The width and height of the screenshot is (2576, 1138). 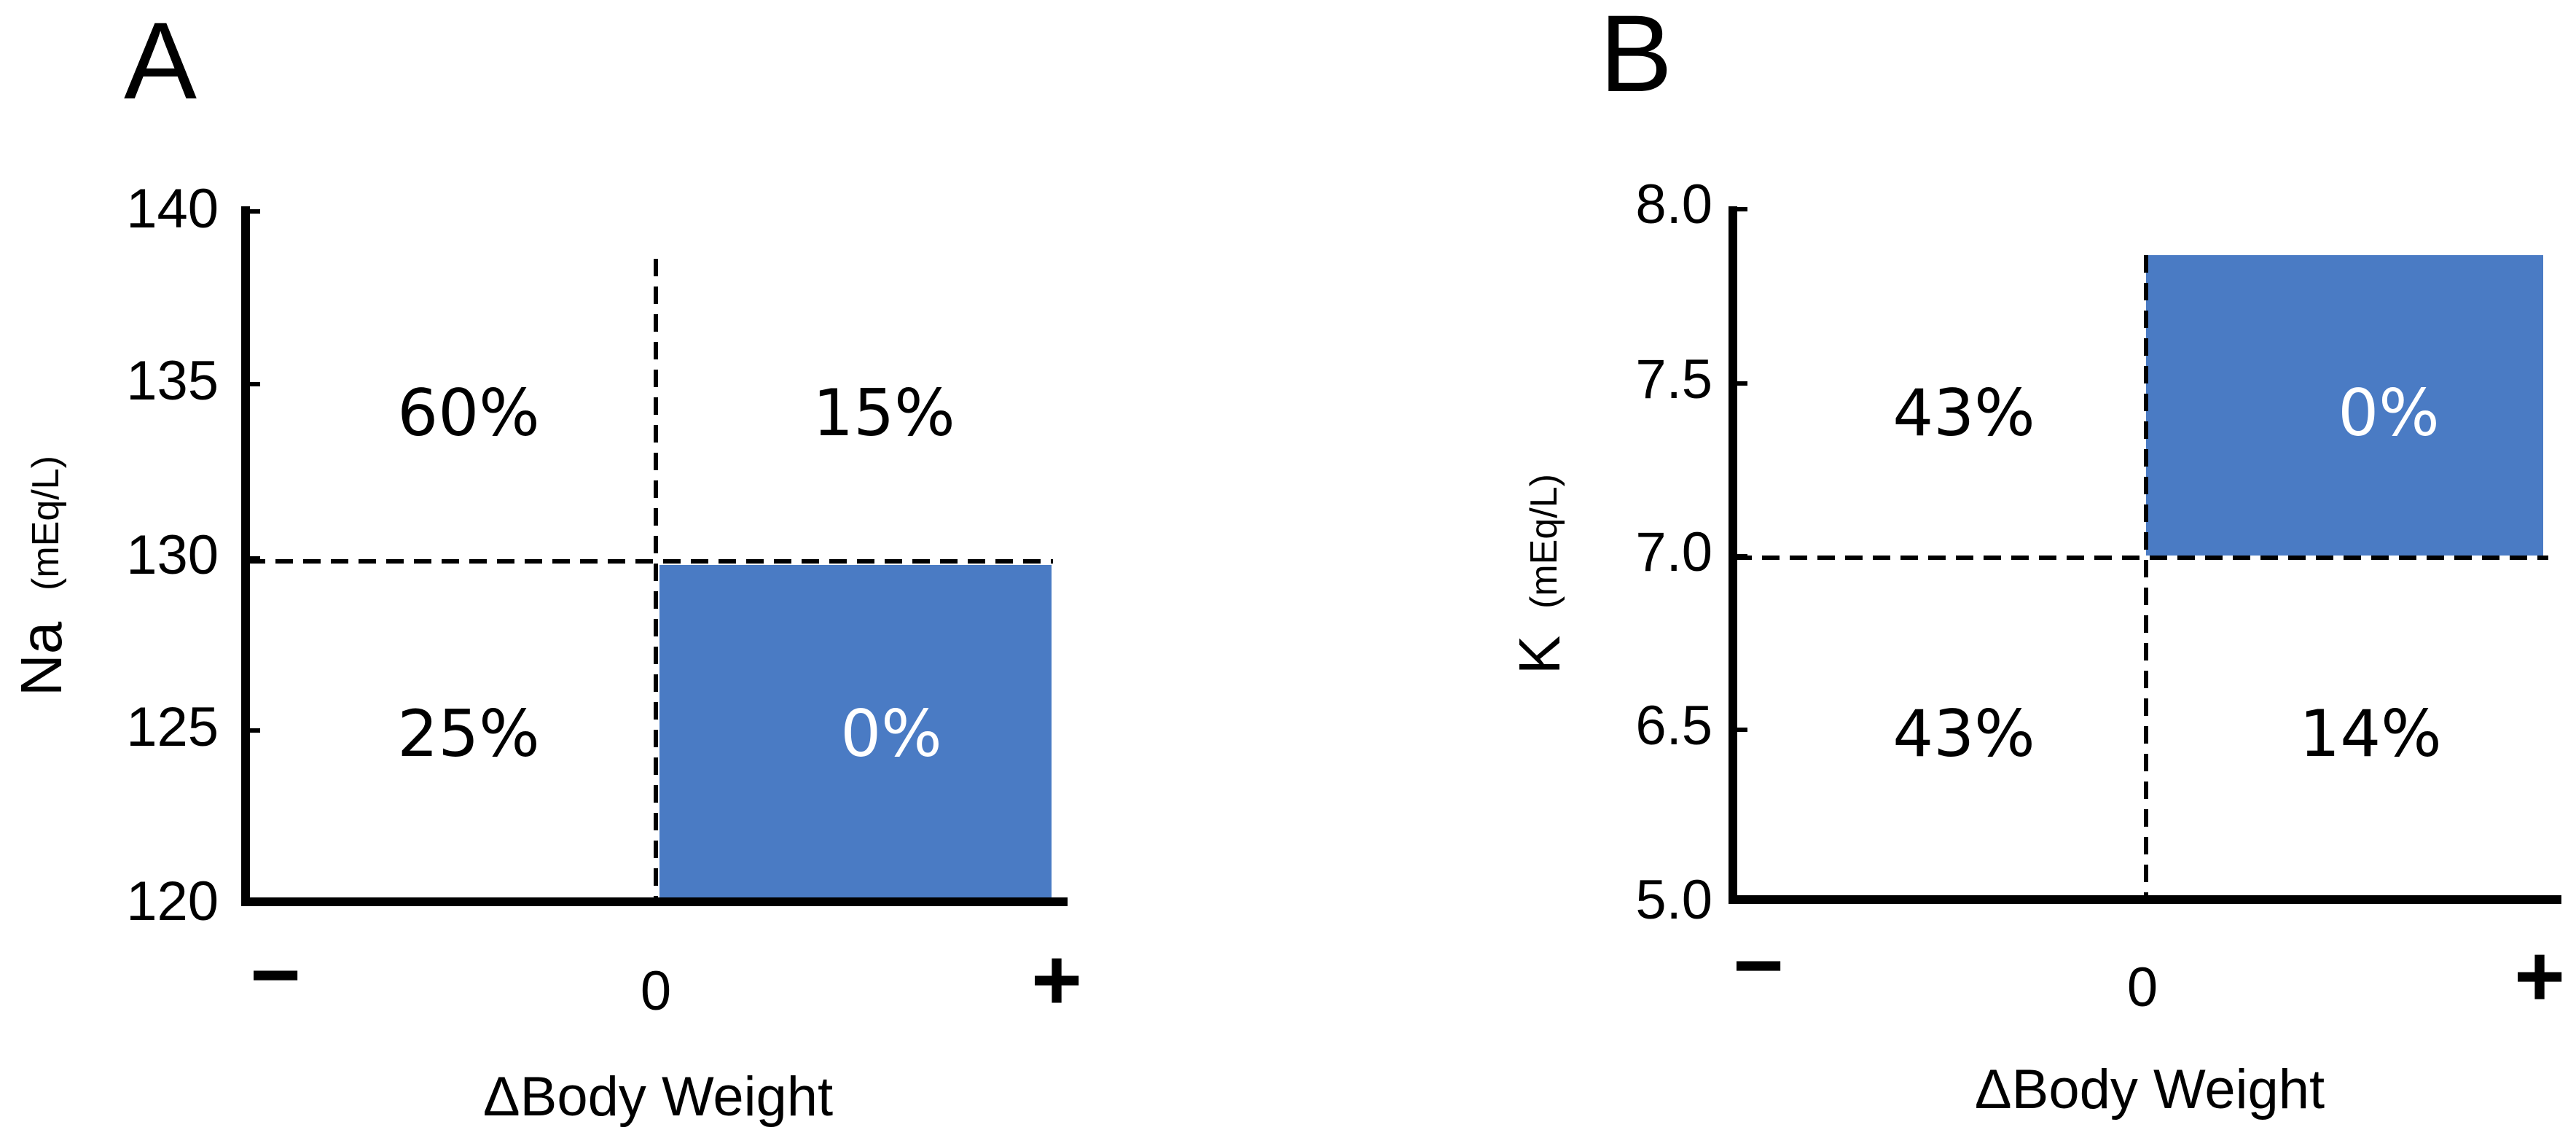 What do you see at coordinates (656, 991) in the screenshot?
I see `x-tick-zero-a: 0` at bounding box center [656, 991].